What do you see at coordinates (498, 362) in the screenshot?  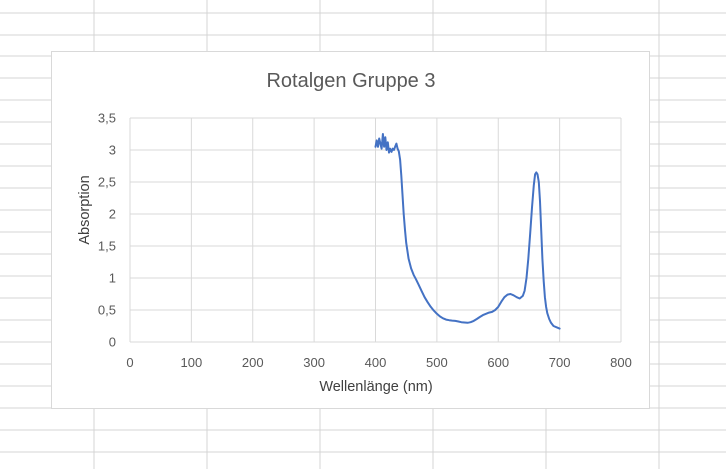 I see `x-tick-label: 600` at bounding box center [498, 362].